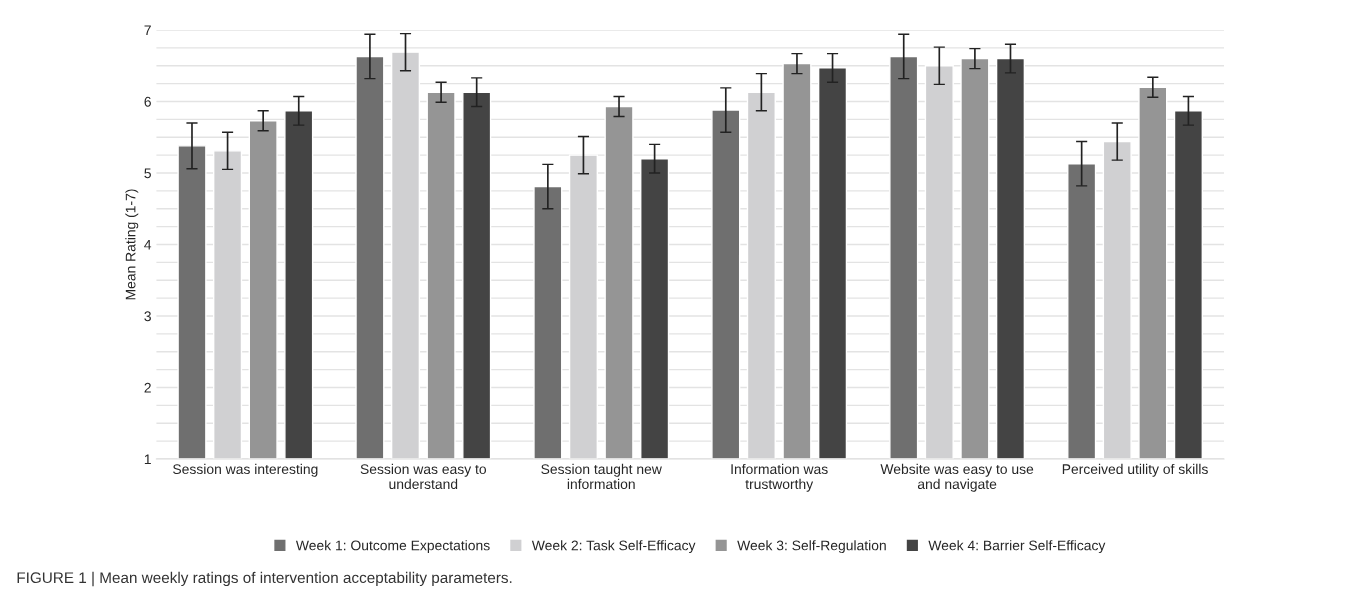 The image size is (1360, 600). Describe the element at coordinates (779, 477) in the screenshot. I see `x-tick-label: Information was trustworthy` at that location.